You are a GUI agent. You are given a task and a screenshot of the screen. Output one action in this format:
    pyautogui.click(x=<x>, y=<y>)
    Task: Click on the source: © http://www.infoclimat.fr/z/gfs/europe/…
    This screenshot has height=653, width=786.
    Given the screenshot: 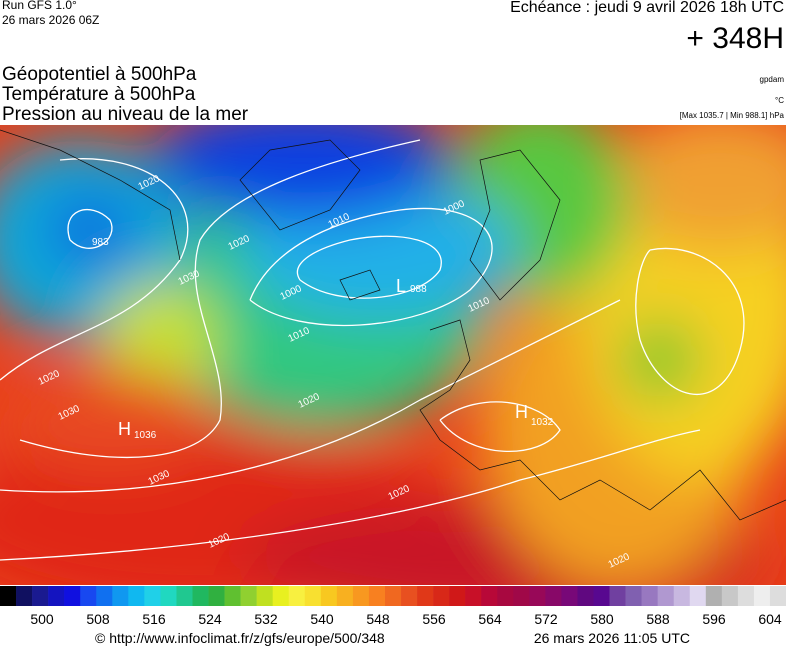 What is the action you would take?
    pyautogui.click(x=240, y=638)
    